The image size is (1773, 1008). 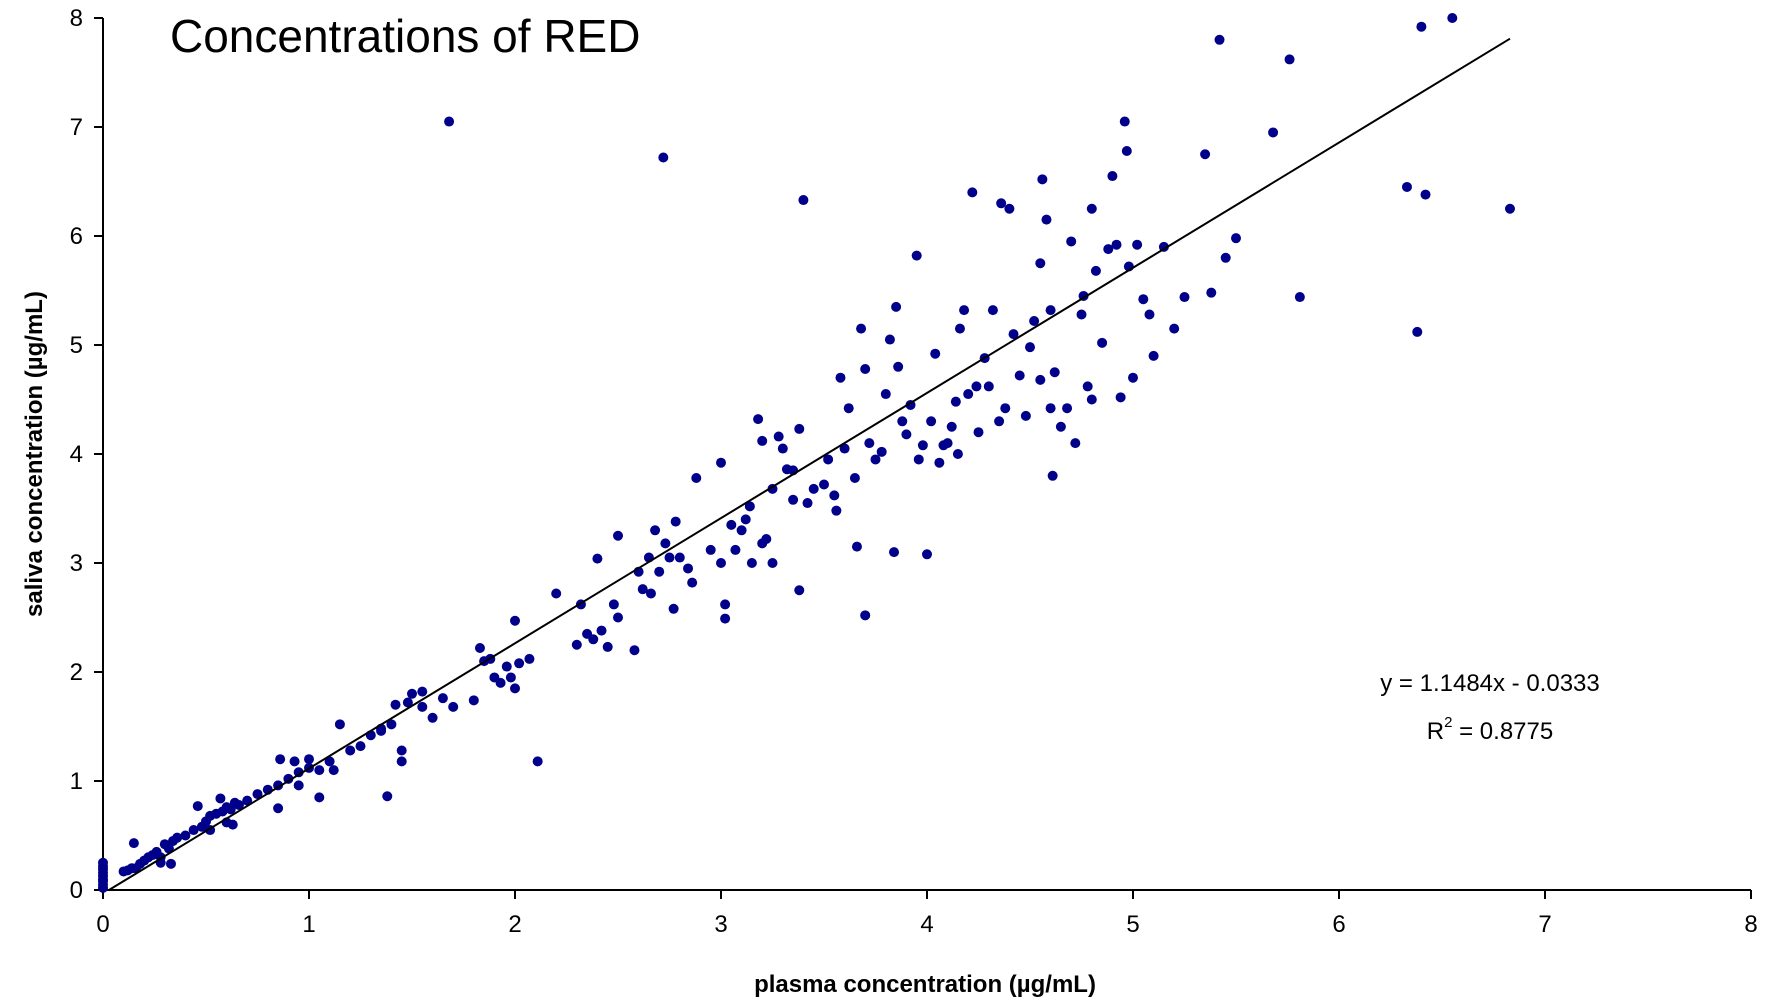 What do you see at coordinates (76, 563) in the screenshot?
I see `y-tick-label: 3` at bounding box center [76, 563].